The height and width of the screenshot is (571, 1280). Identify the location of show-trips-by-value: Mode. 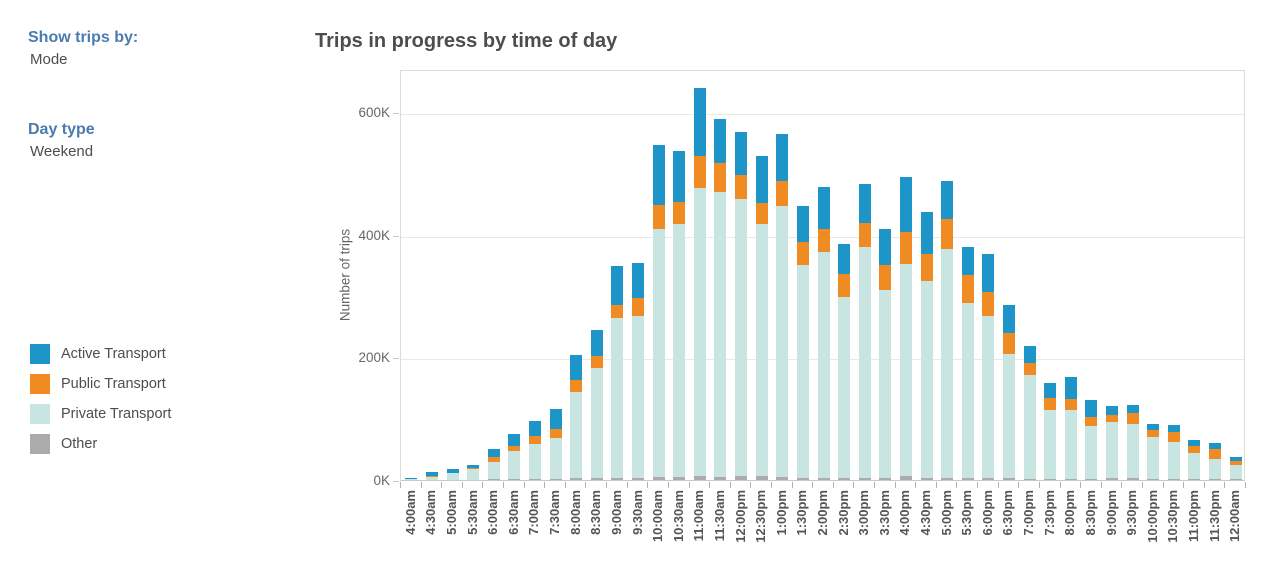
(49, 60).